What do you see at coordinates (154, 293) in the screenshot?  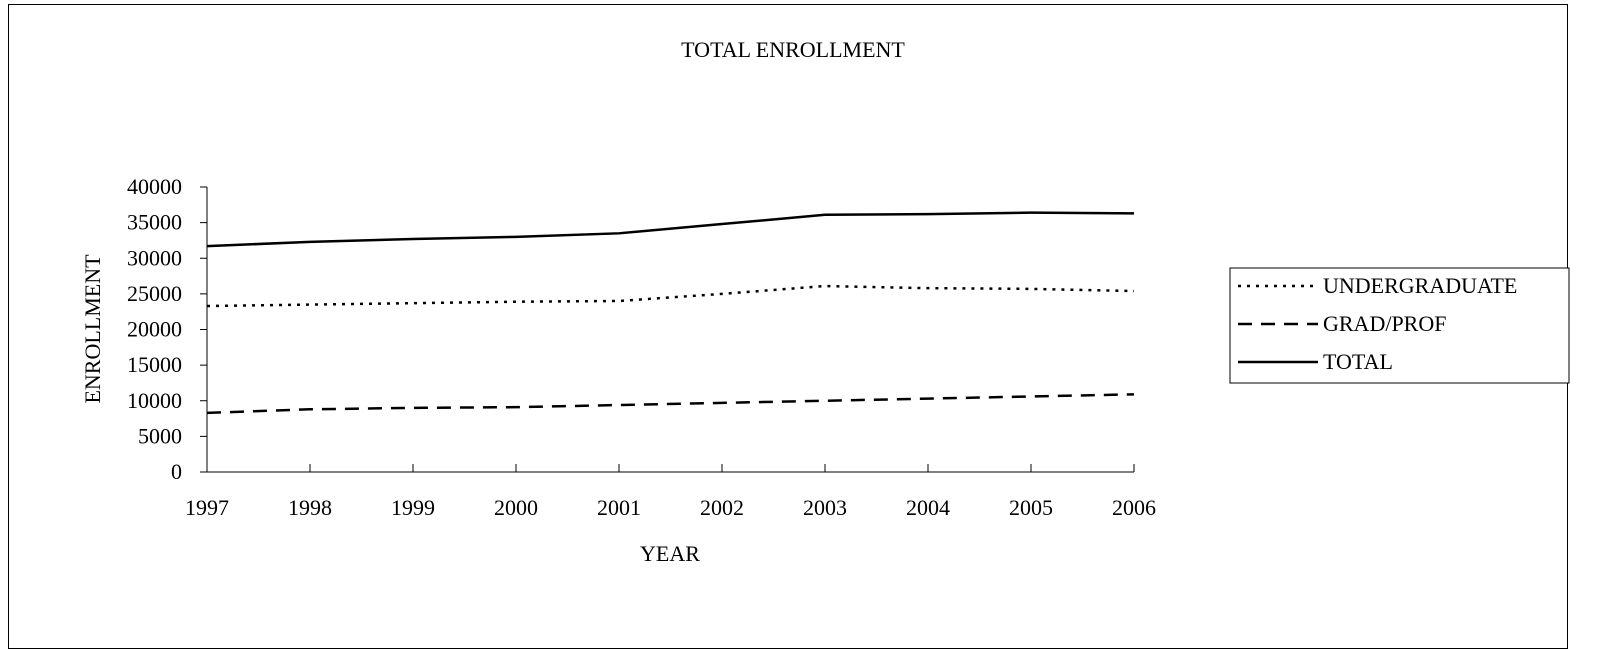 I see `y-tick-label: 25000` at bounding box center [154, 293].